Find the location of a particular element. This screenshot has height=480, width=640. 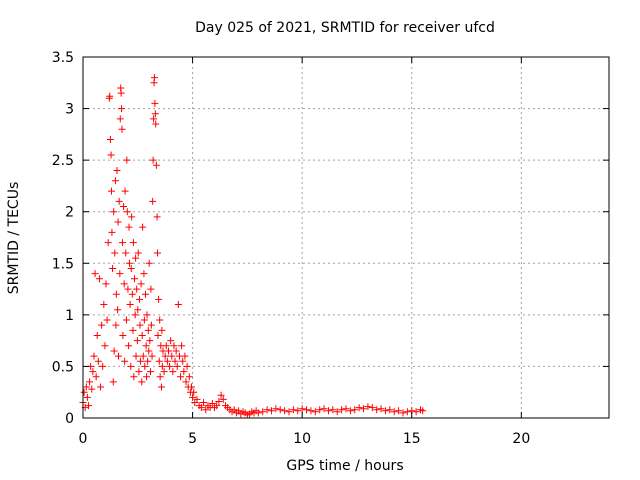

y-tick-label: 3 is located at coordinates (69, 110).